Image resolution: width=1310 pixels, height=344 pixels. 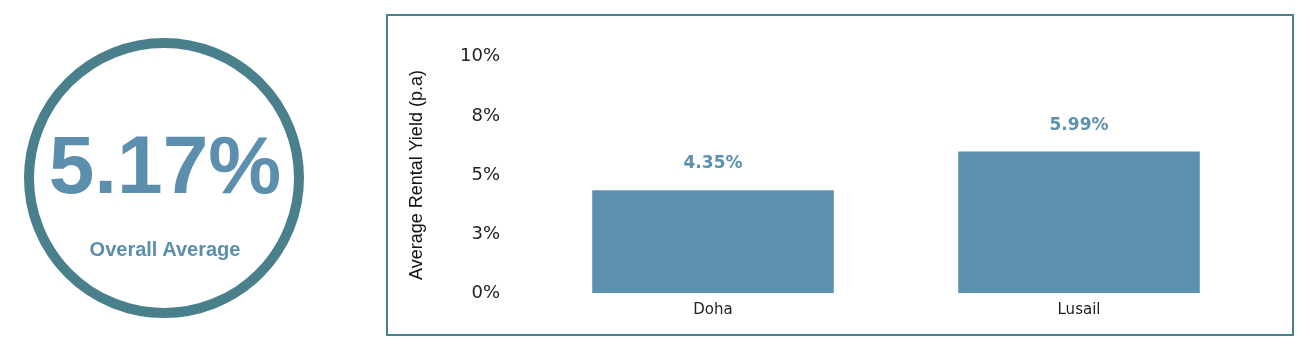 I want to click on x-tick-label: Doha, so click(x=713, y=309).